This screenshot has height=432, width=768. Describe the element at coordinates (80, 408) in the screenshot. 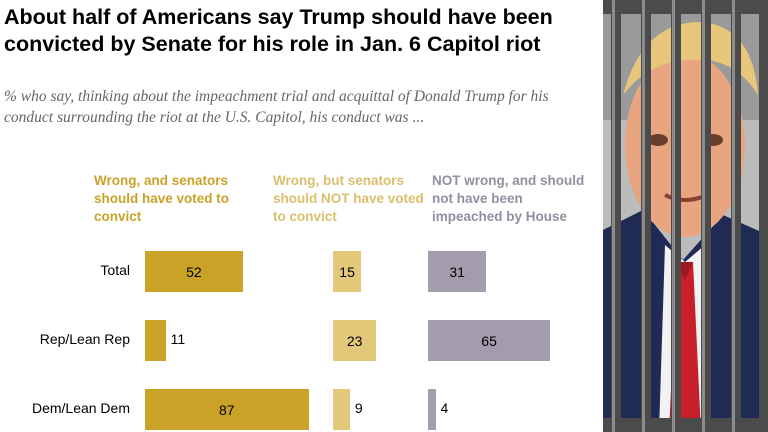

I see `row-label: Dem/Lean Dem` at that location.